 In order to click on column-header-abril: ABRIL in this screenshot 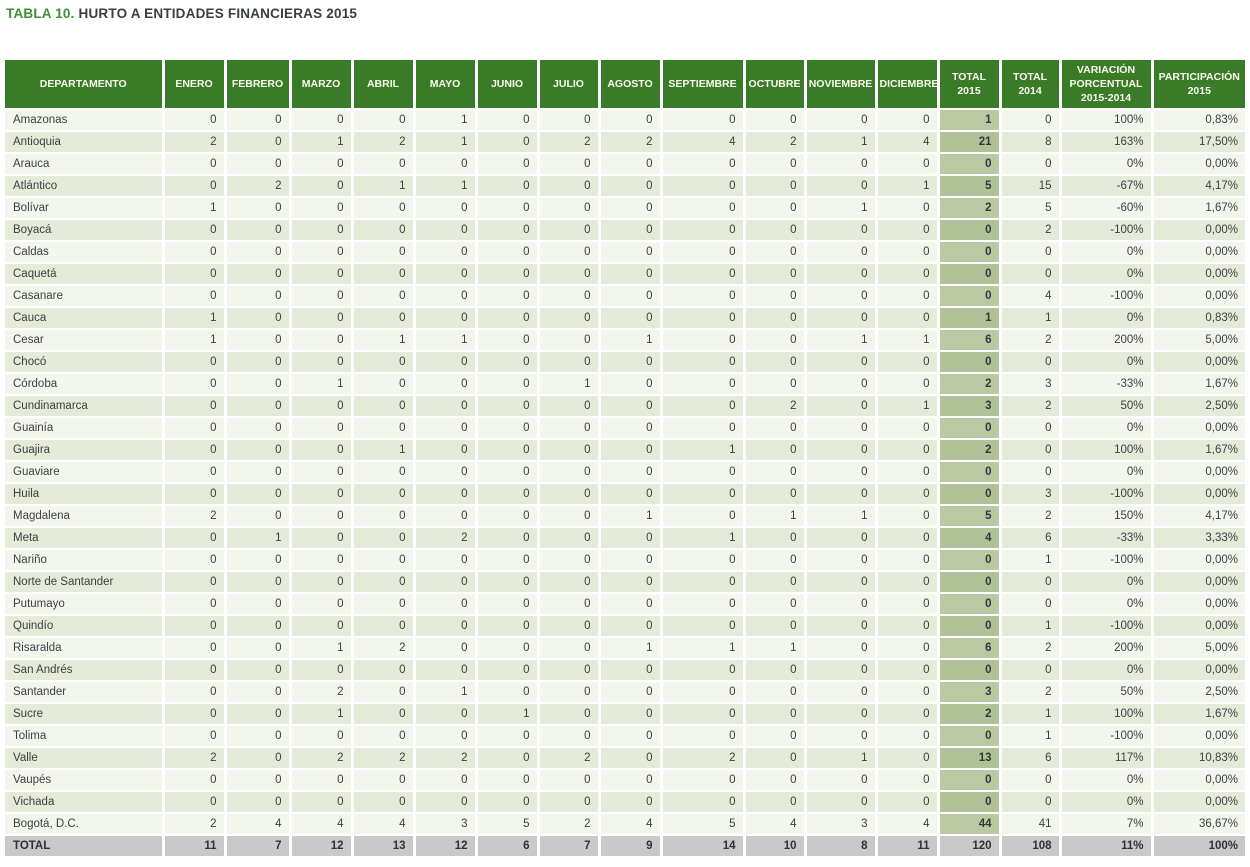, I will do `click(384, 85)`.